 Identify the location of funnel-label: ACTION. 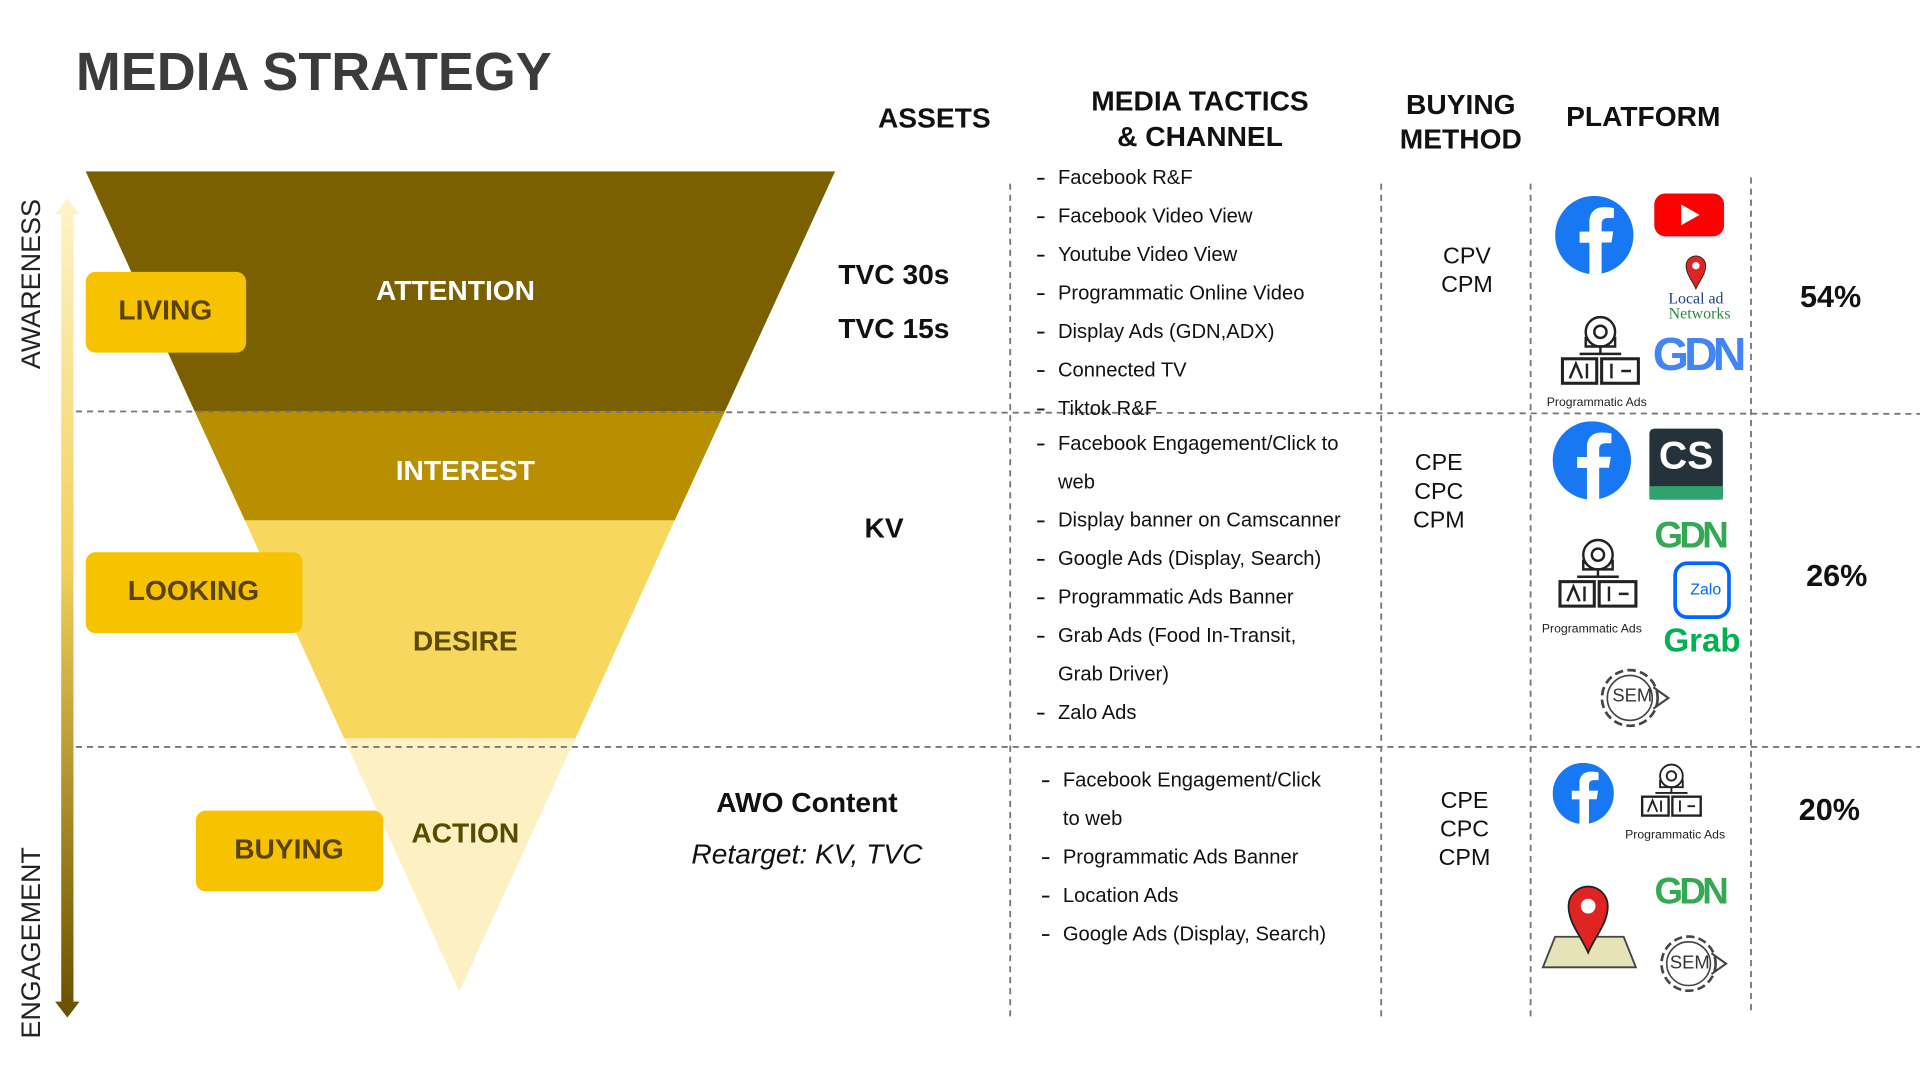
(465, 833).